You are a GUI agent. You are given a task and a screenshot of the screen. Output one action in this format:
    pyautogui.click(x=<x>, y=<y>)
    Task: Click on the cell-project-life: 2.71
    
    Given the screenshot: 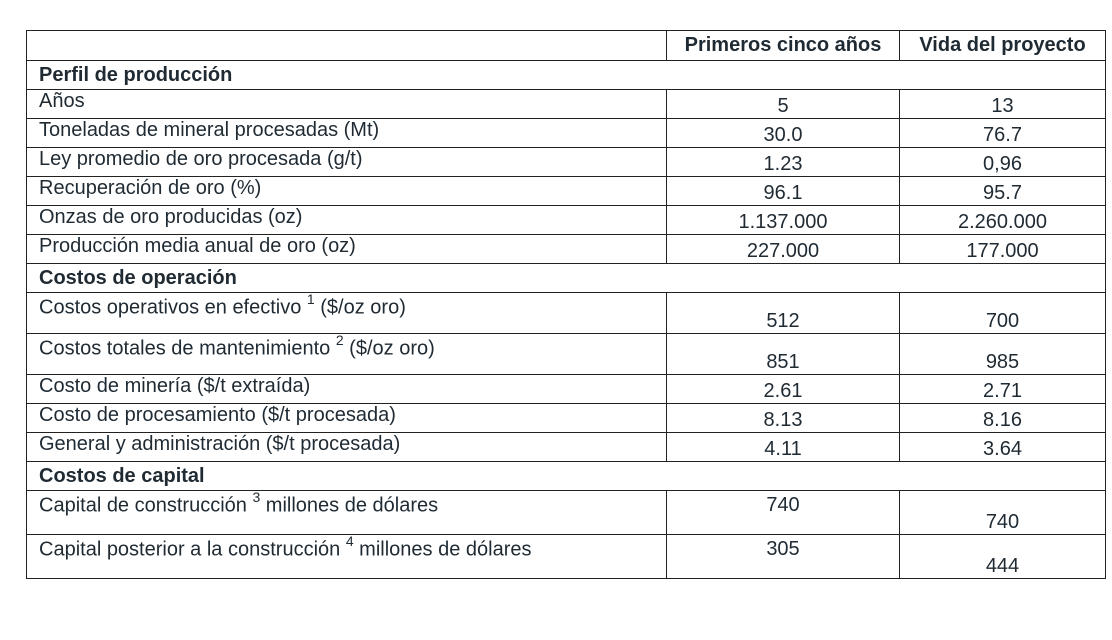 What is the action you would take?
    pyautogui.click(x=1002, y=389)
    